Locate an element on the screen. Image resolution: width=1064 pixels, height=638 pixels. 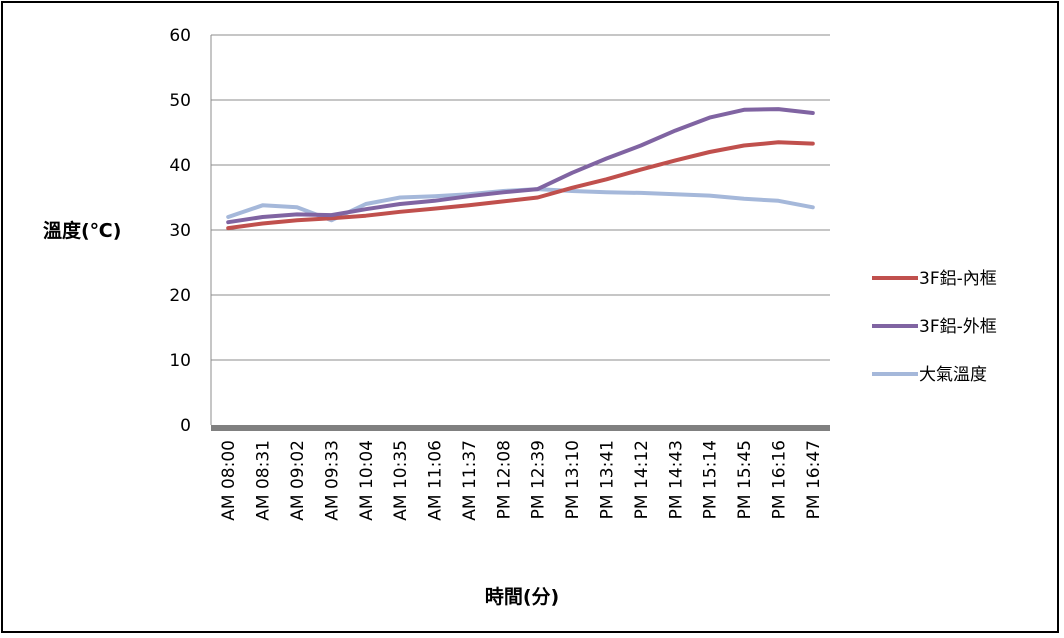
y-tick-label: 50 is located at coordinates (180, 101).